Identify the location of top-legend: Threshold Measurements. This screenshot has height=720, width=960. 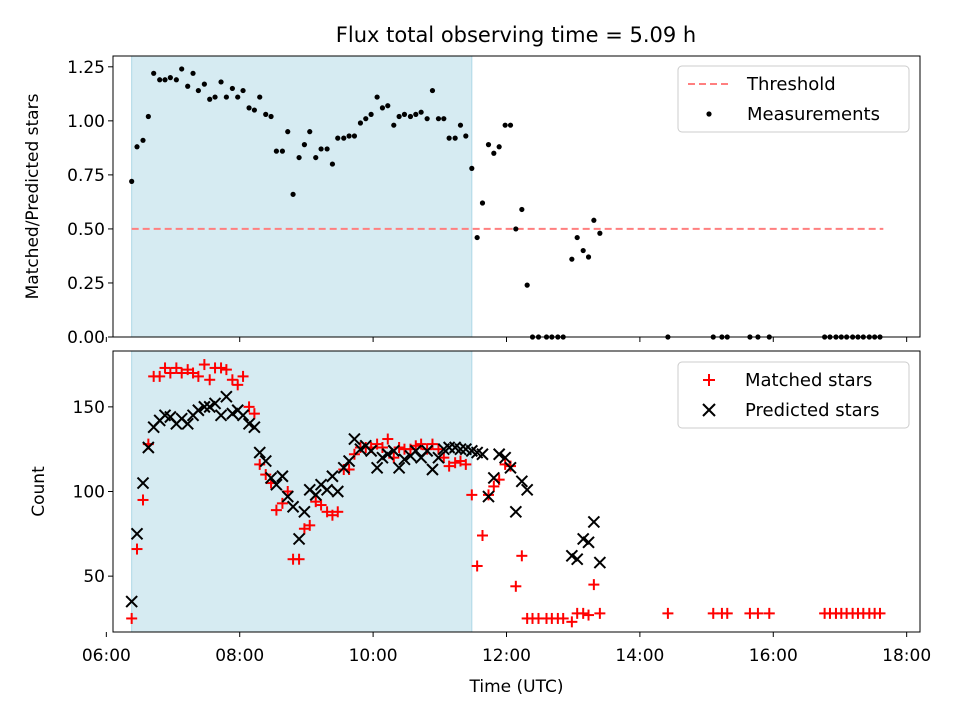
(793, 99).